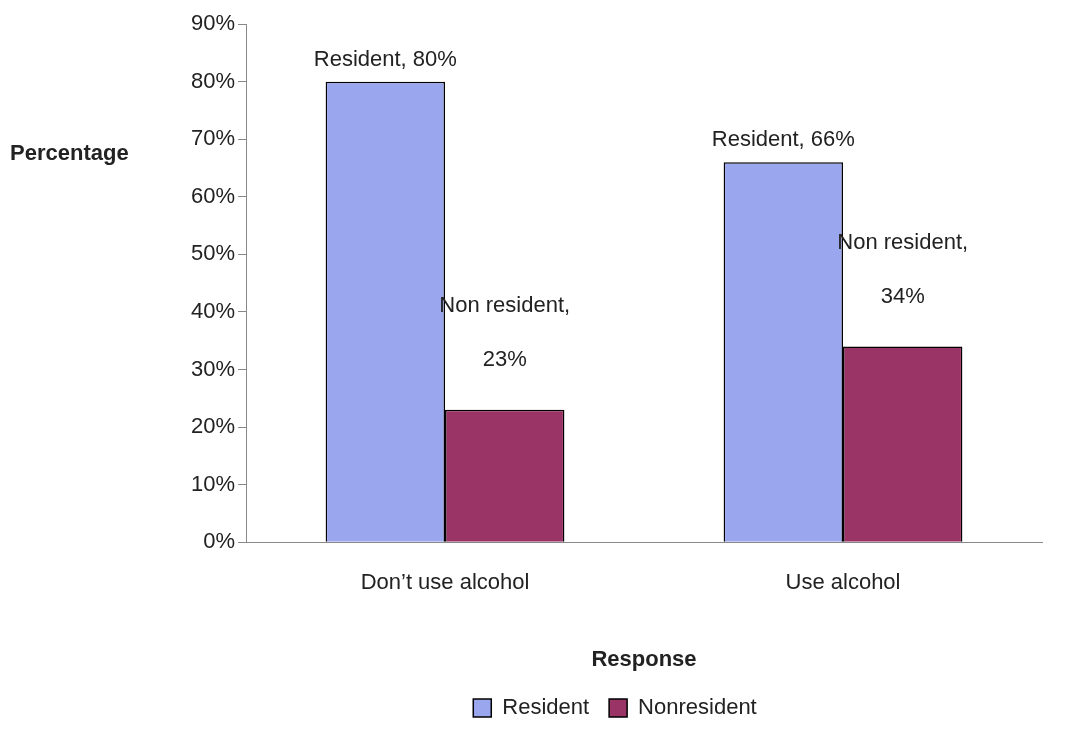 This screenshot has width=1068, height=737. What do you see at coordinates (385, 58) in the screenshot?
I see `data-label: Resident, 80%` at bounding box center [385, 58].